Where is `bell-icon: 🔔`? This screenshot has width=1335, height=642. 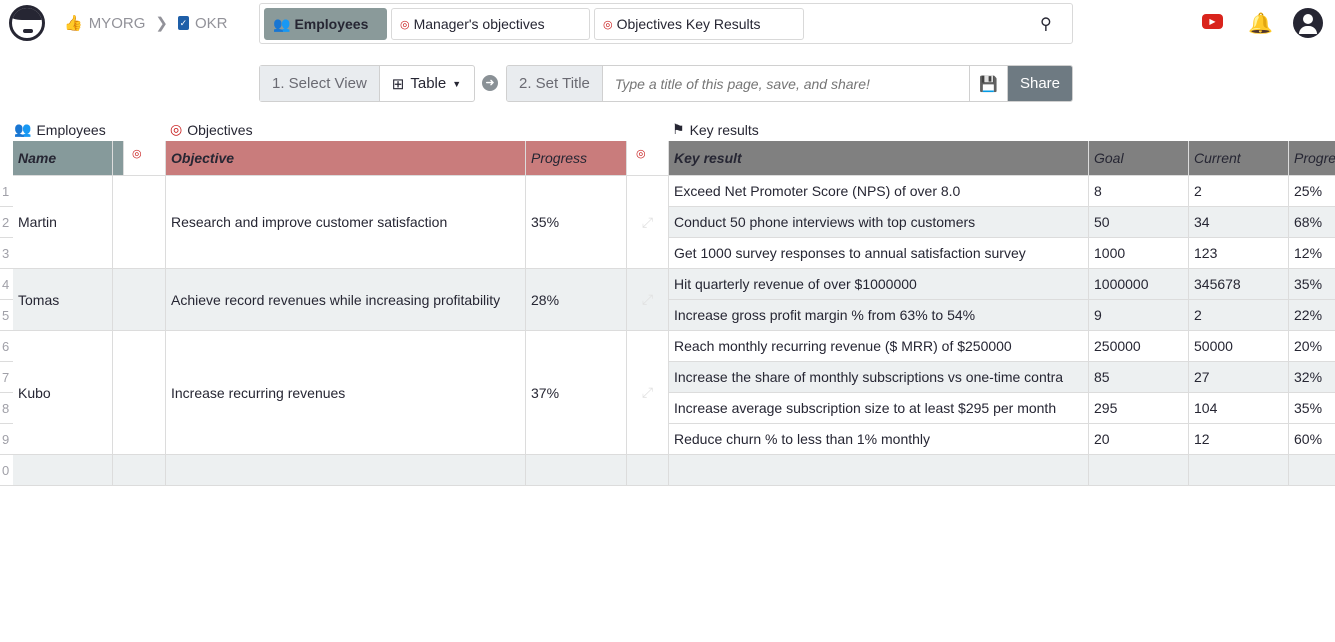 bell-icon: 🔔 is located at coordinates (1260, 24).